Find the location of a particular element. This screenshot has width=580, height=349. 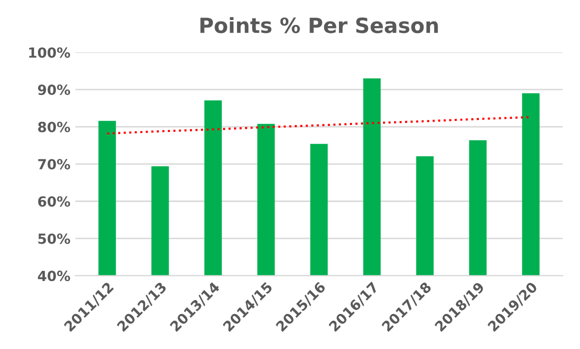

y-tick-label: 100% is located at coordinates (49, 52).